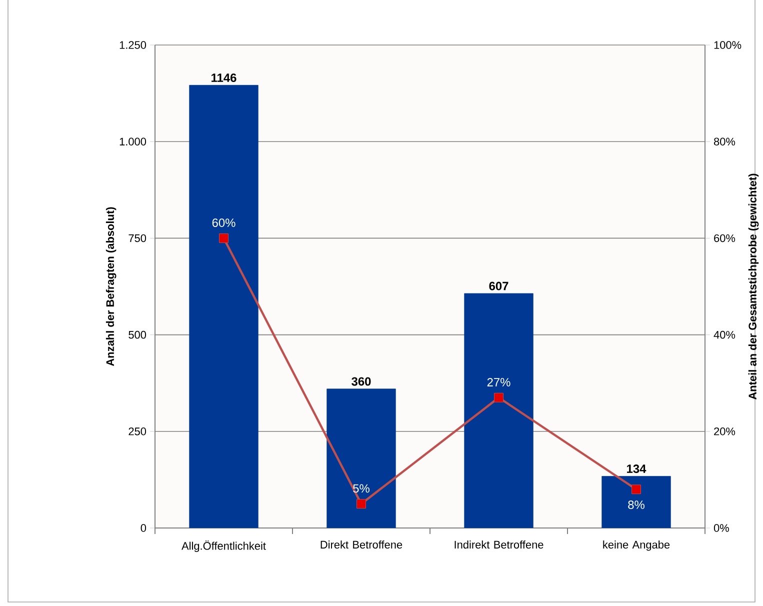 This screenshot has width=763, height=606. Describe the element at coordinates (725, 238) in the screenshot. I see `y2-tick-label: 60%` at that location.